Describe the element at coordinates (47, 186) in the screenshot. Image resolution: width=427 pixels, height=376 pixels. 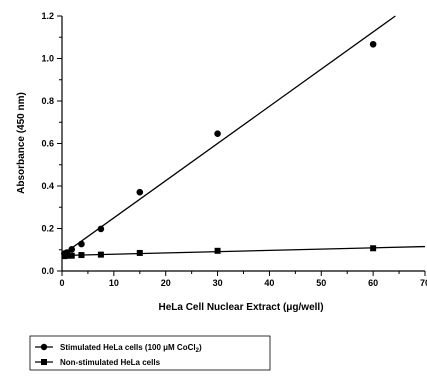
I see `y-tick-label: 0.4` at that location.